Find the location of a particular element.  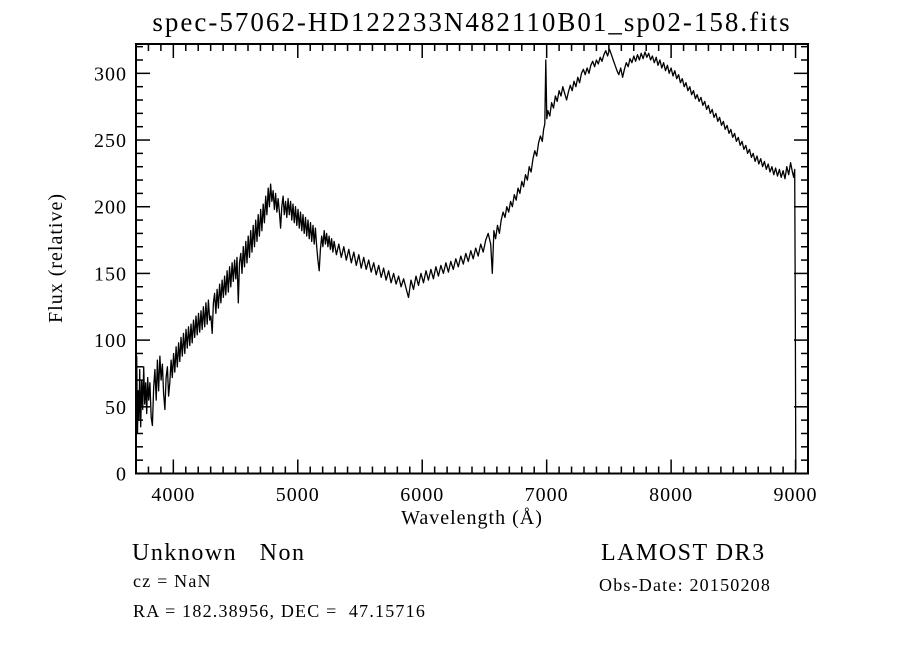

class-annotation: Unknown Non is located at coordinates (219, 553).